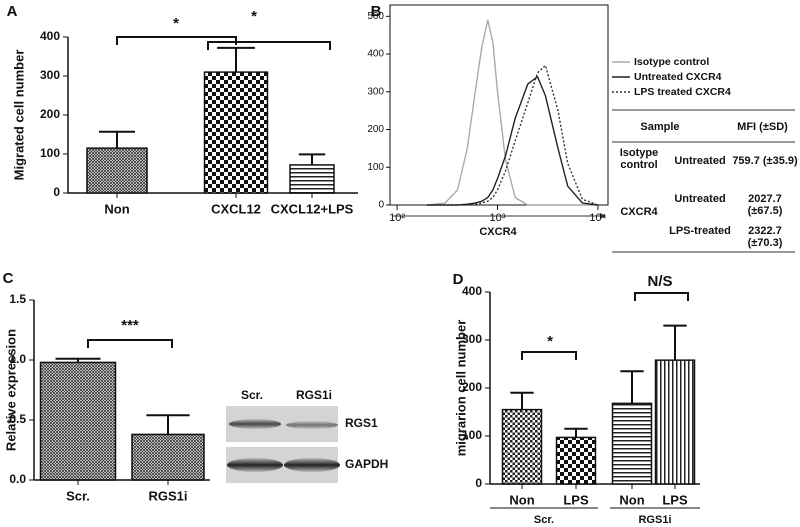 The width and height of the screenshot is (800, 527). What do you see at coordinates (498, 218) in the screenshot?
I see `x-tick-label: 10³` at bounding box center [498, 218].